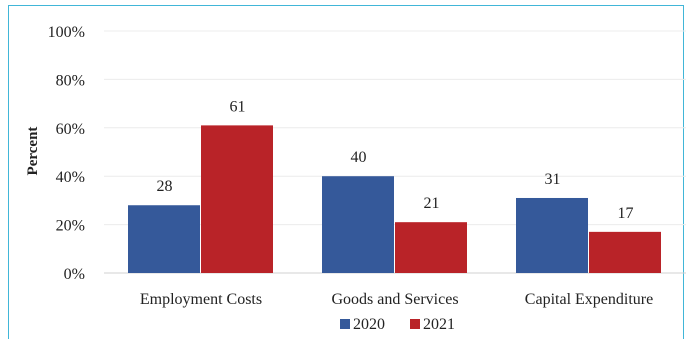  I want to click on data-label: 28, so click(165, 186).